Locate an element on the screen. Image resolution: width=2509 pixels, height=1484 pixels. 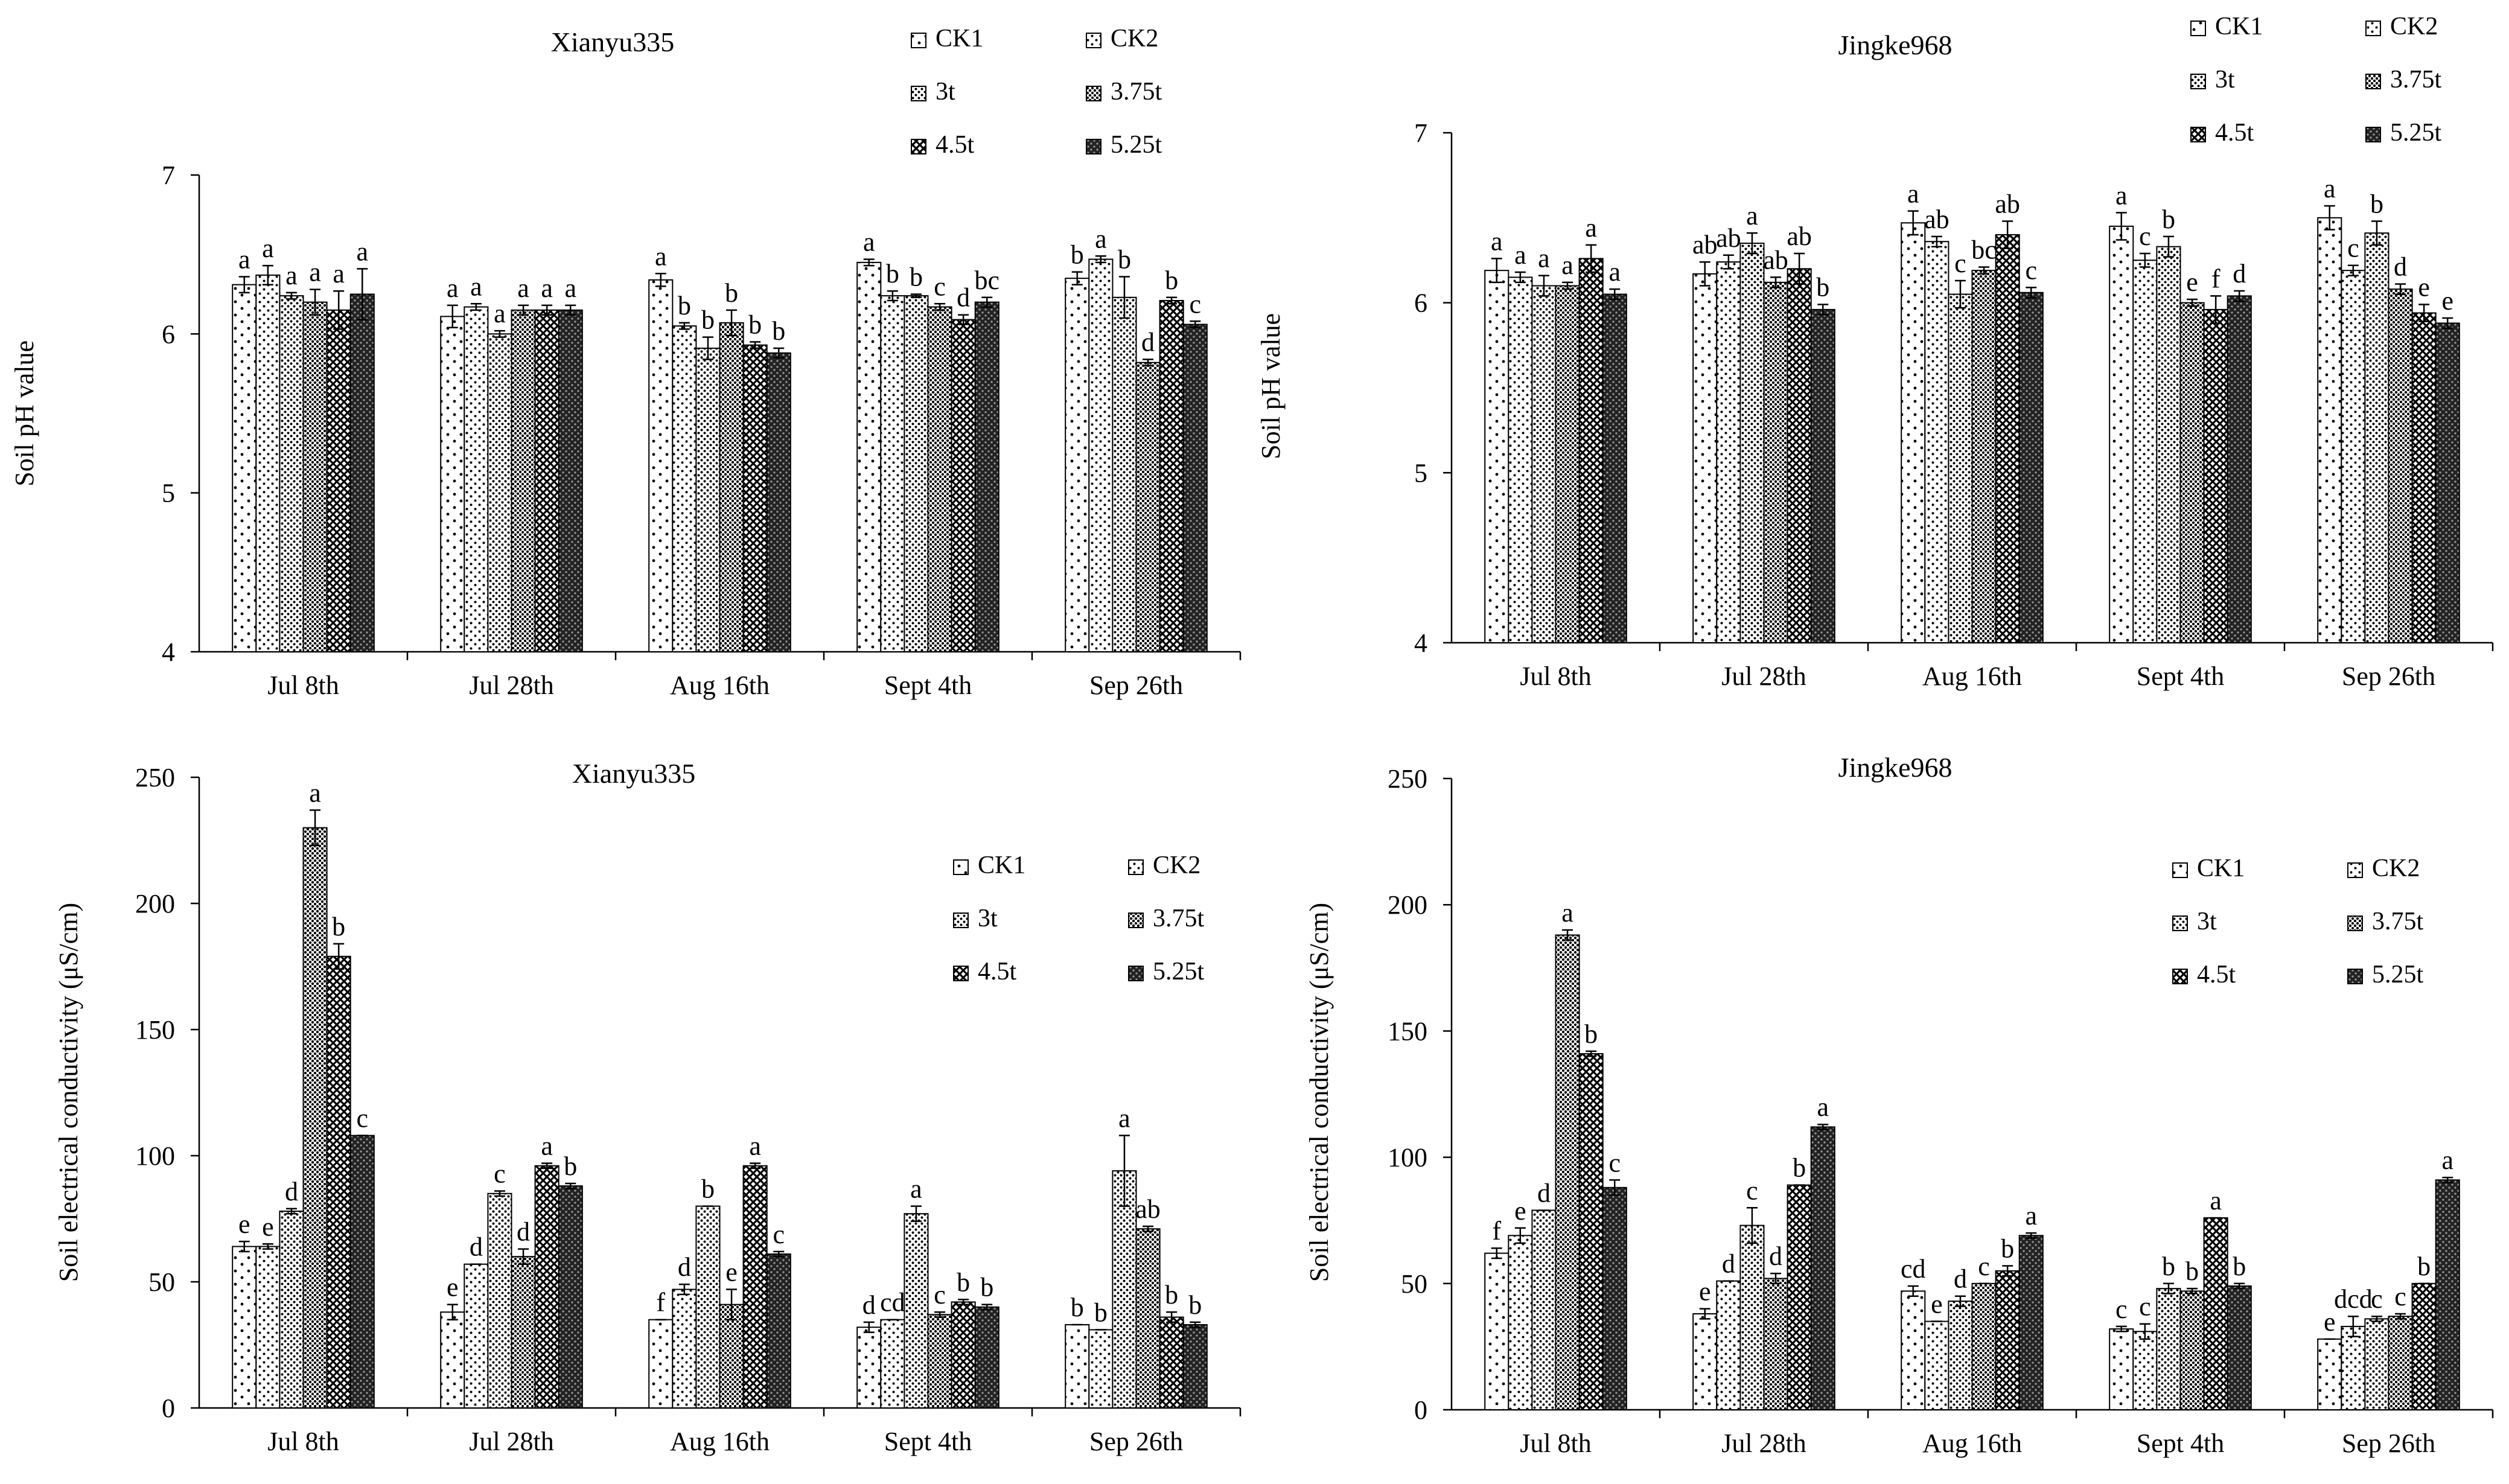
legend-label-CK2: CK2 is located at coordinates (2396, 868).